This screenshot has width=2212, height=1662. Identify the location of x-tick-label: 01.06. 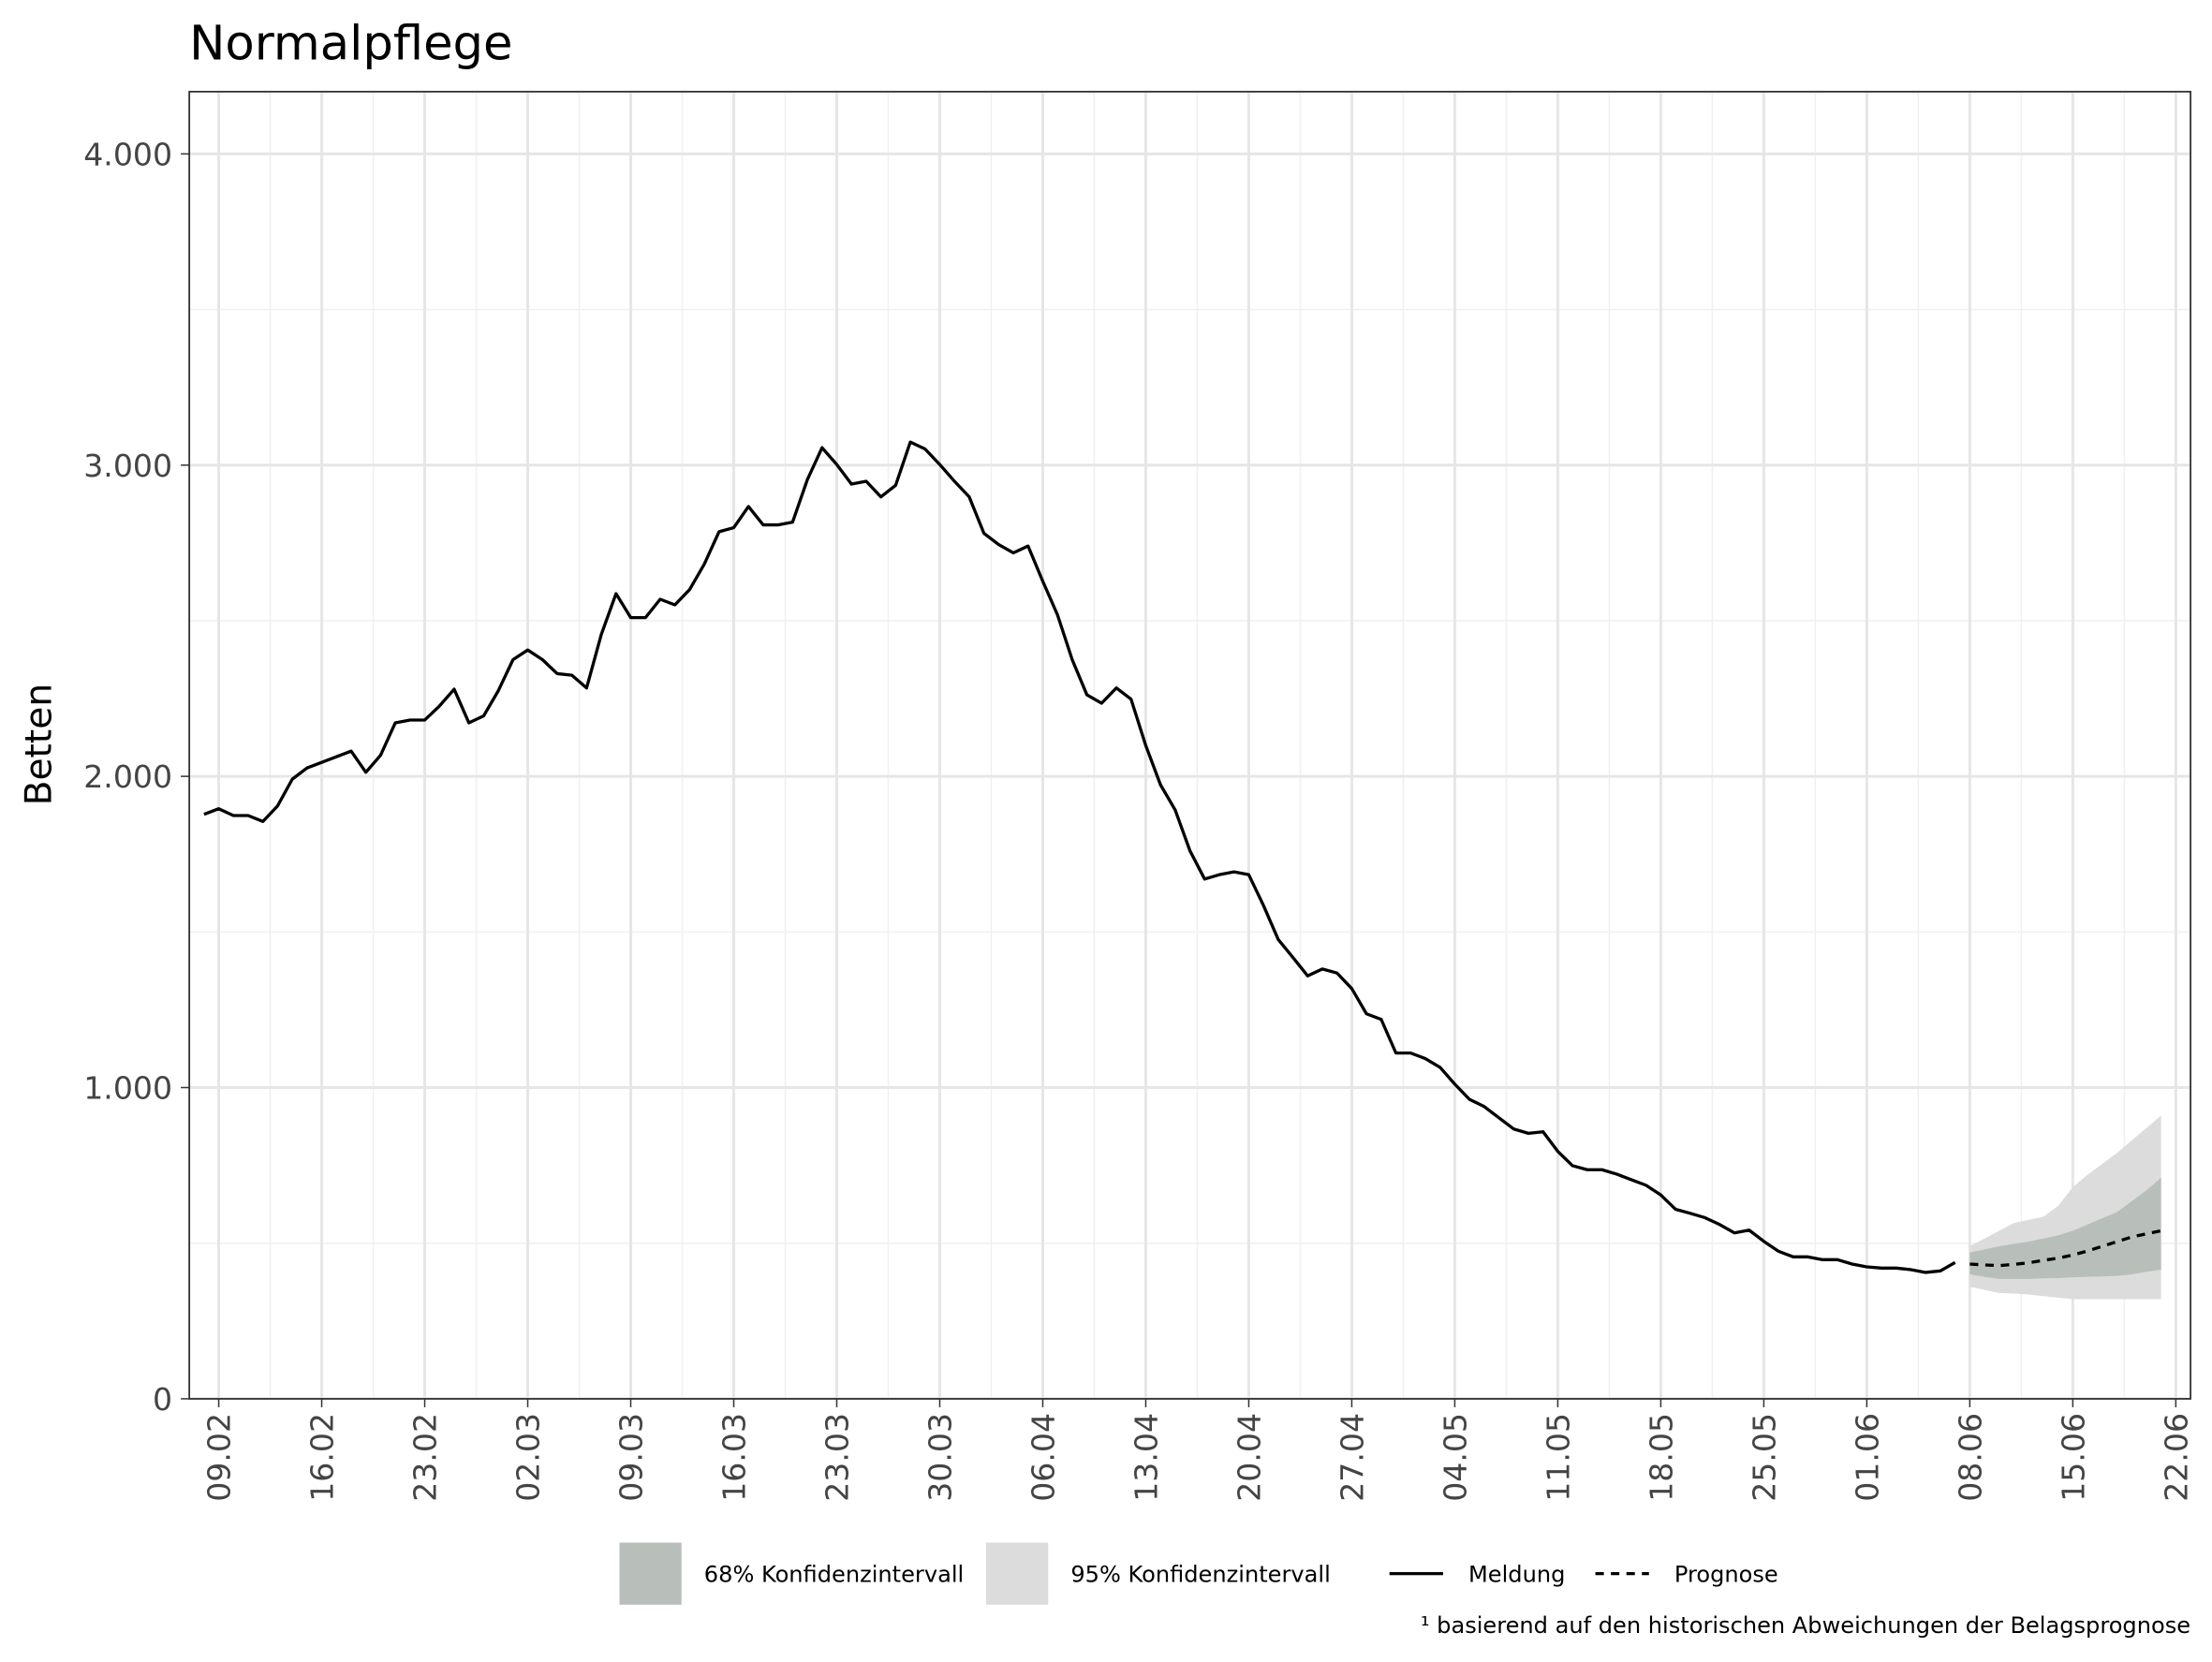
(1867, 1457).